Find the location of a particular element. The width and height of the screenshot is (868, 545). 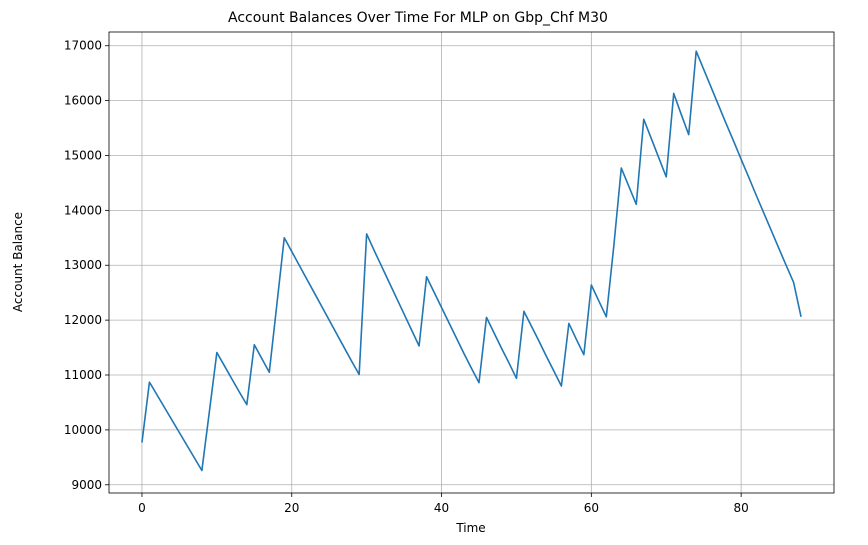

x-tick-label: 40 is located at coordinates (441, 508).